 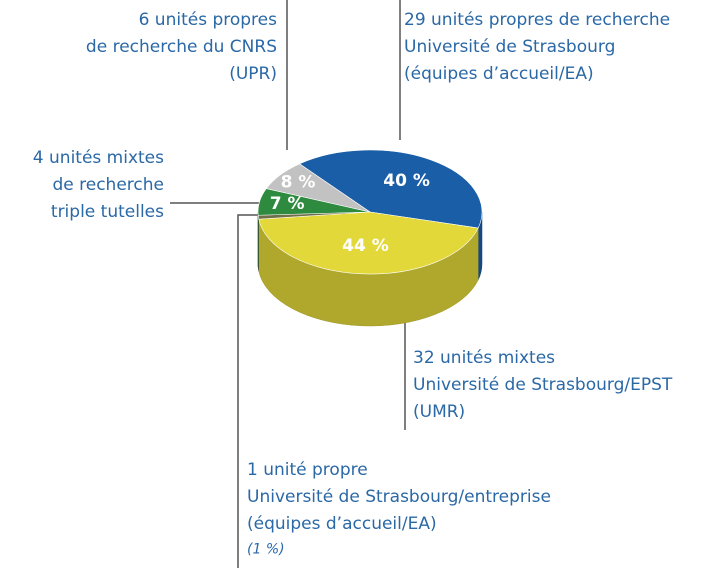 I want to click on category-label: de recherche, so click(x=108, y=185).